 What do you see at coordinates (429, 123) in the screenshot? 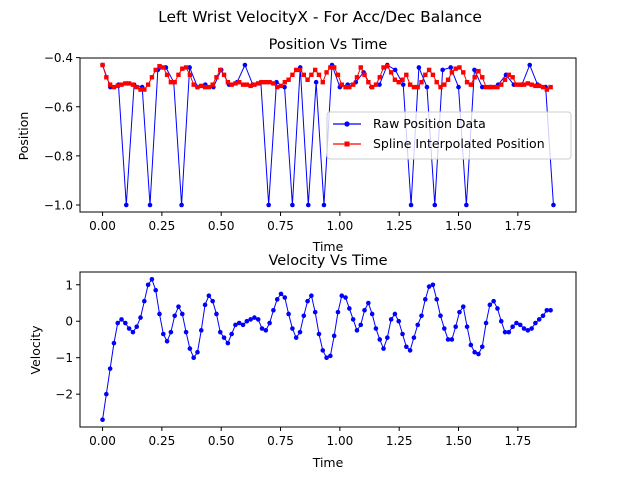
I see `legend-raw-label: Raw Position Data` at bounding box center [429, 123].